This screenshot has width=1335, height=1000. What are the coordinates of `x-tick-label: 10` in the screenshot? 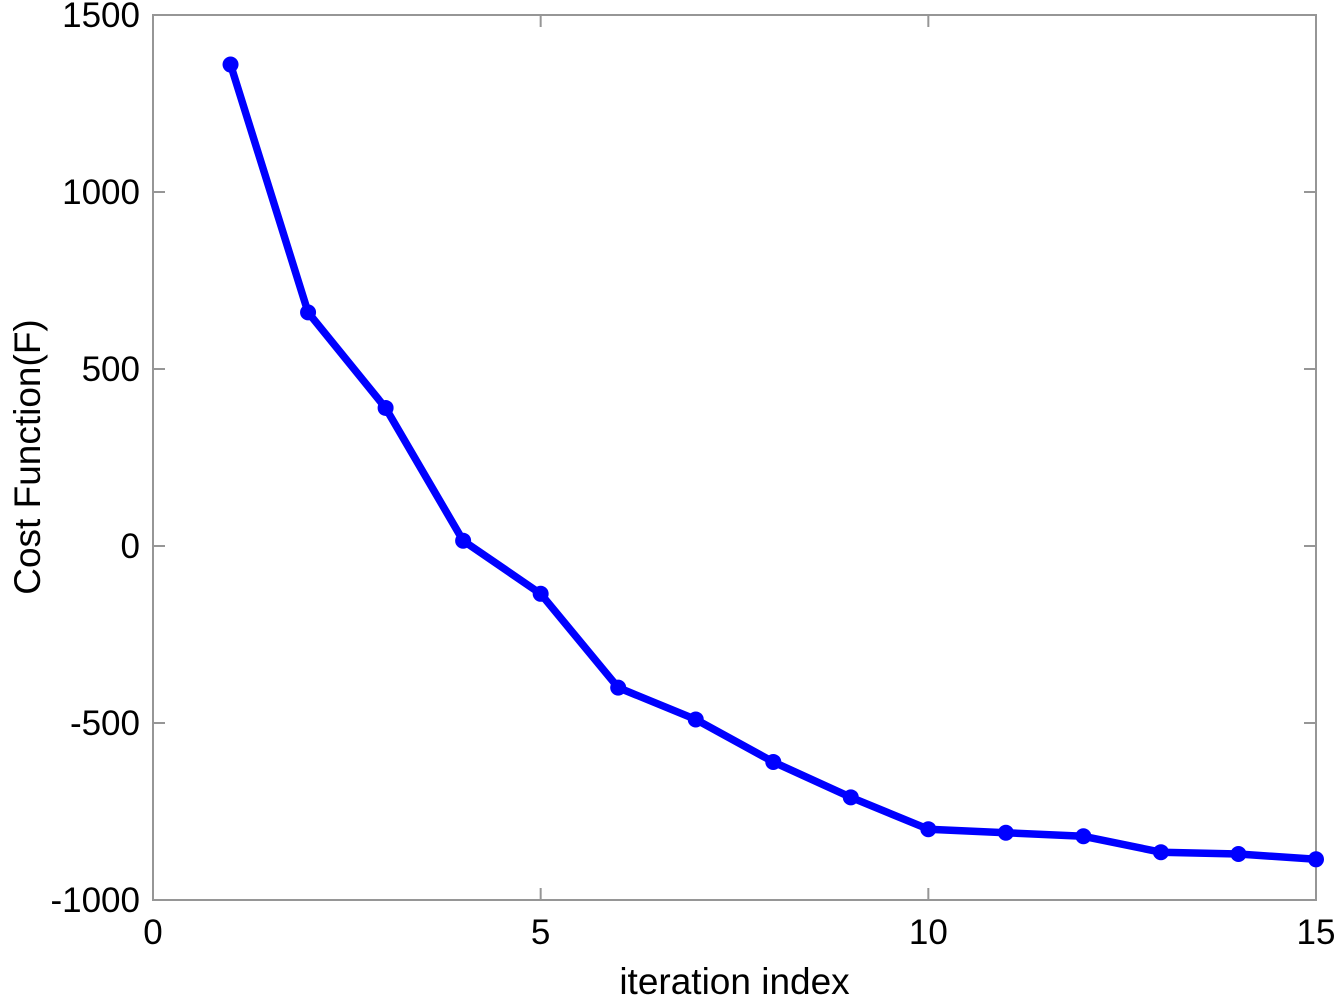 It's located at (928, 932).